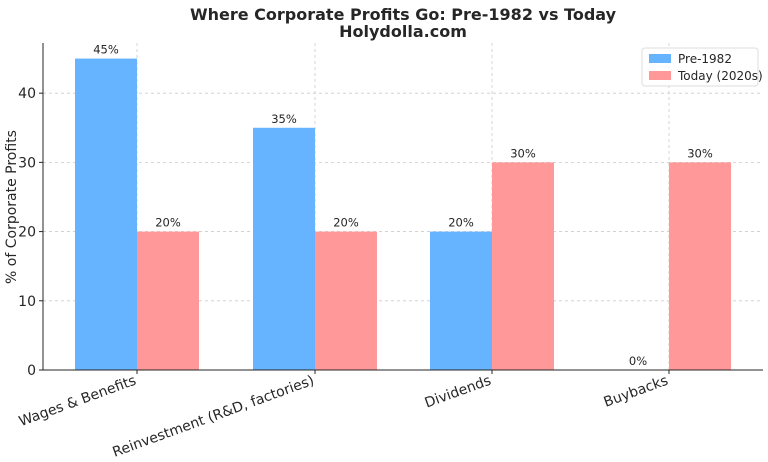 The width and height of the screenshot is (768, 462). Describe the element at coordinates (720, 76) in the screenshot. I see `legend-label: Today (2020s)` at that location.